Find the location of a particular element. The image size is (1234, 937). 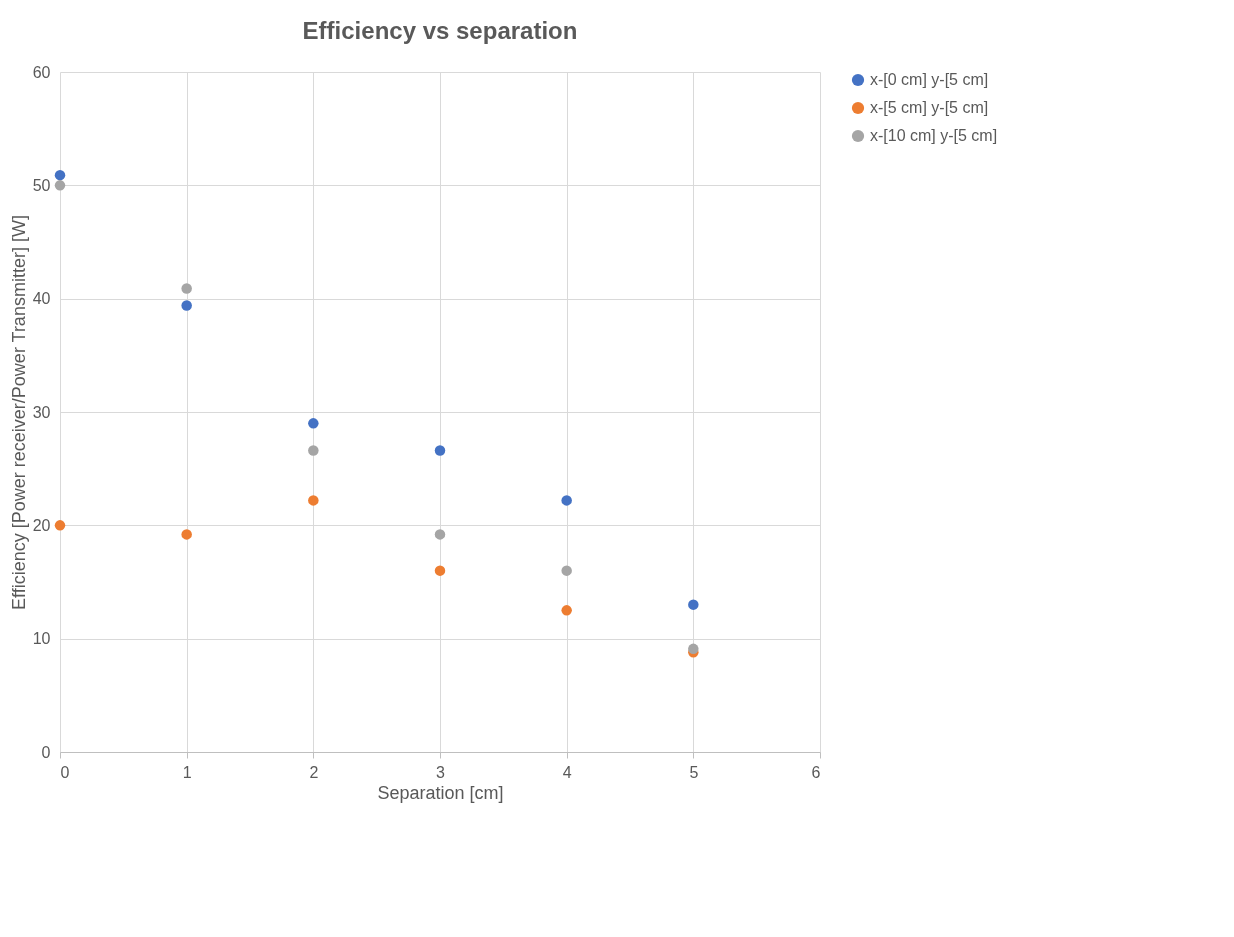

y-tick-label: 60 is located at coordinates (41, 72).